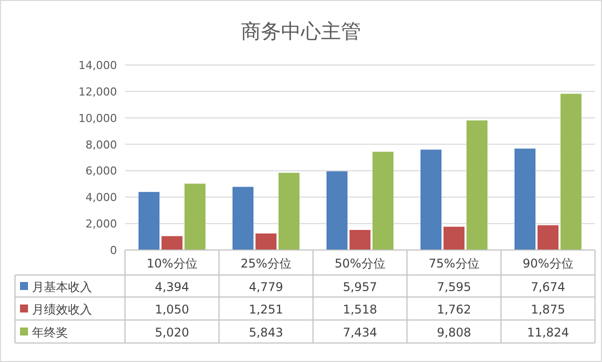 The width and height of the screenshot is (602, 362). I want to click on table-cell: 5,020, so click(172, 333).